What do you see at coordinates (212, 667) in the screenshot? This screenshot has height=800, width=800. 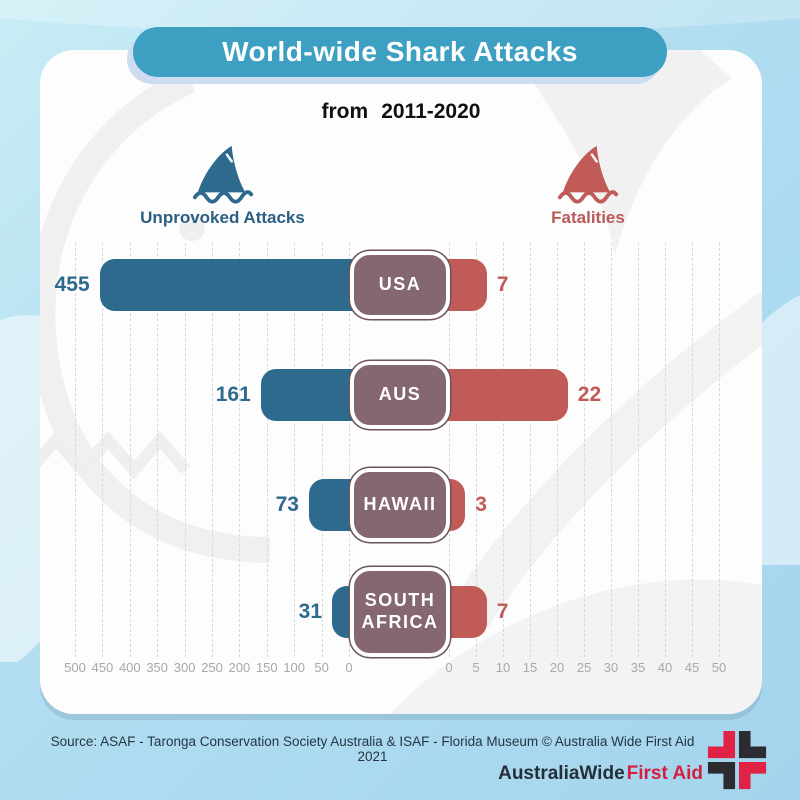 I see `axis-tick-left-250: 250` at bounding box center [212, 667].